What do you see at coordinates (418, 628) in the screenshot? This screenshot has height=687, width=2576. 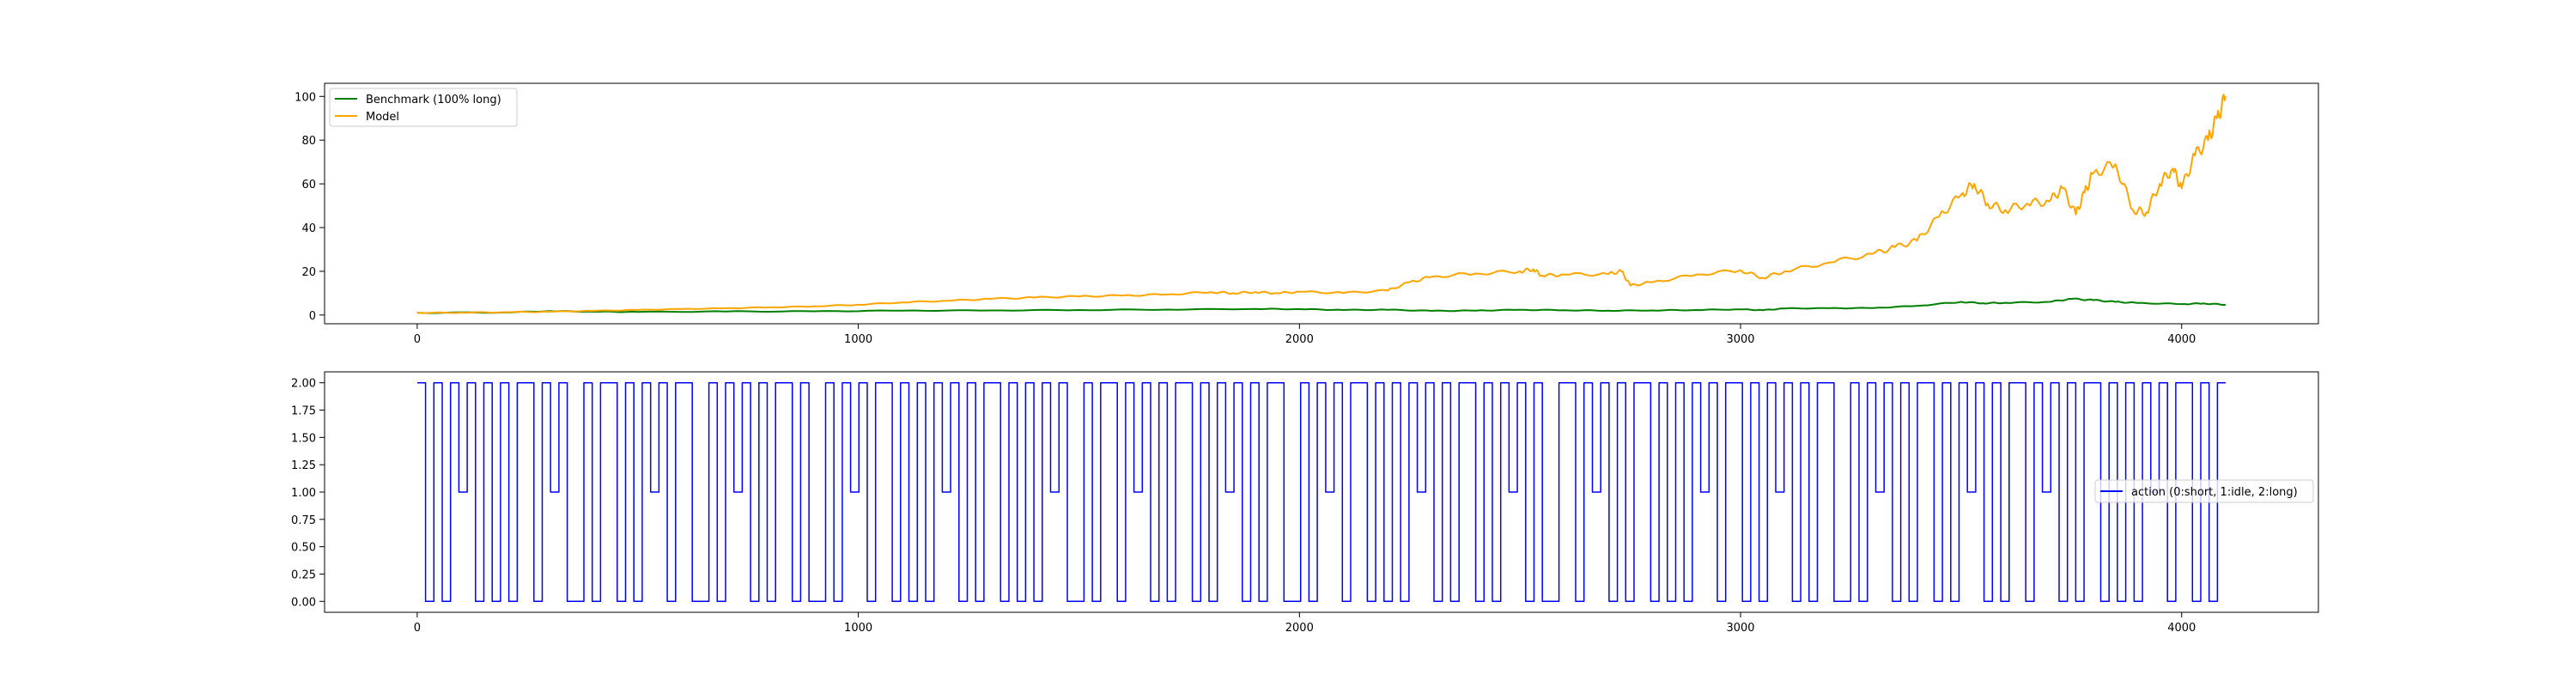 I see `act-x-tick-label: 0` at bounding box center [418, 628].